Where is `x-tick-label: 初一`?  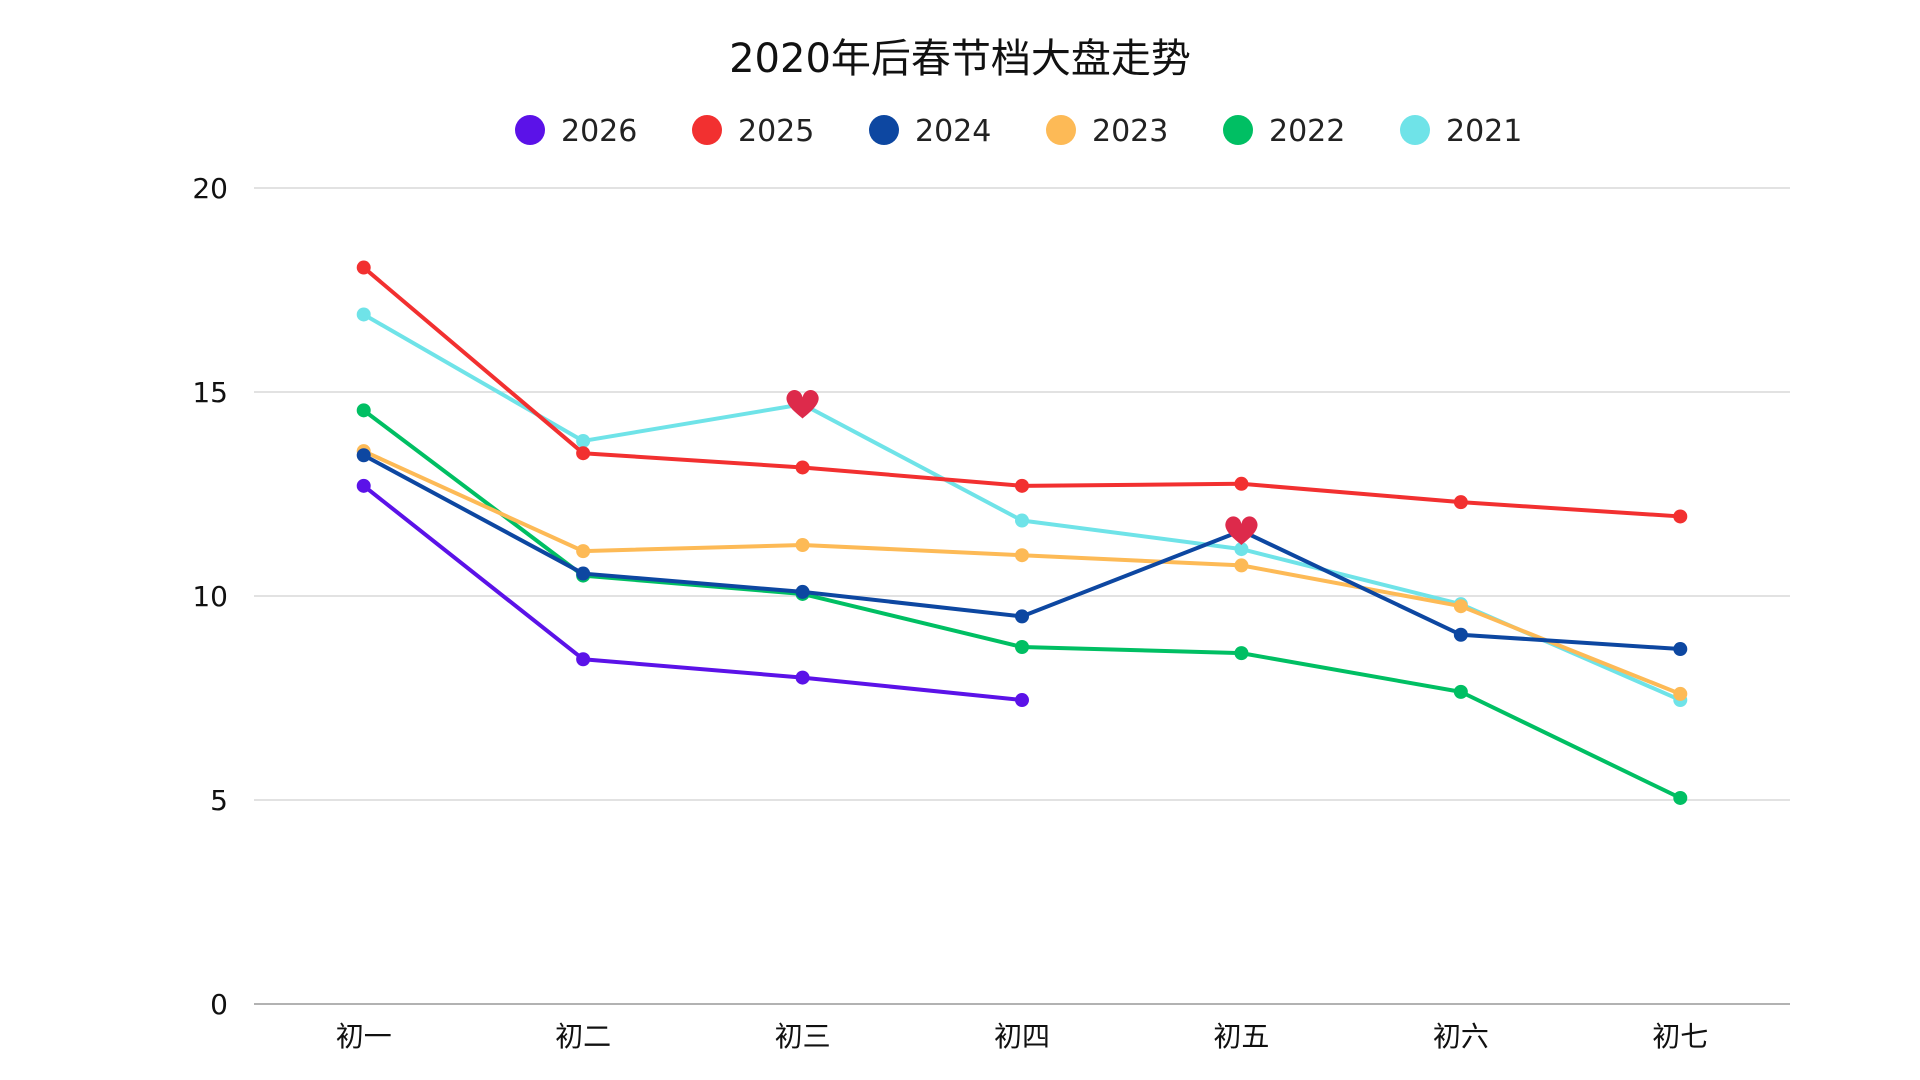
x-tick-label: 初一 is located at coordinates (364, 1036).